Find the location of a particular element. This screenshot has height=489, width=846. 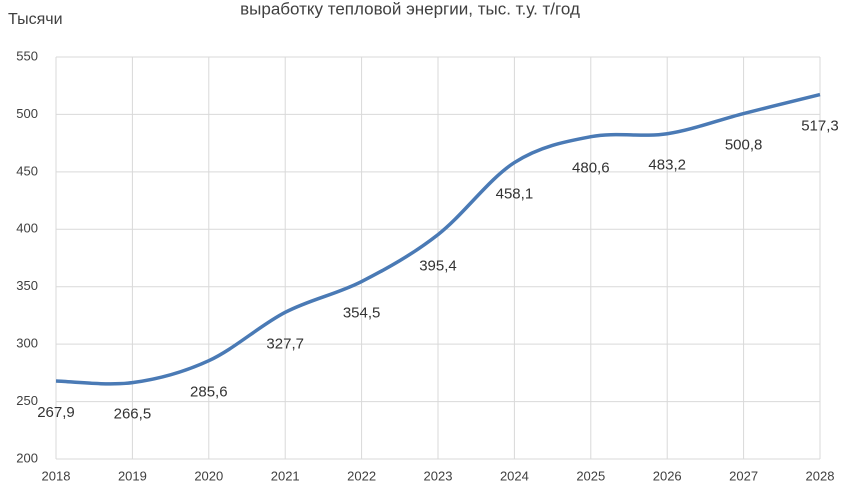

y-tick-label: 250 is located at coordinates (27, 400).